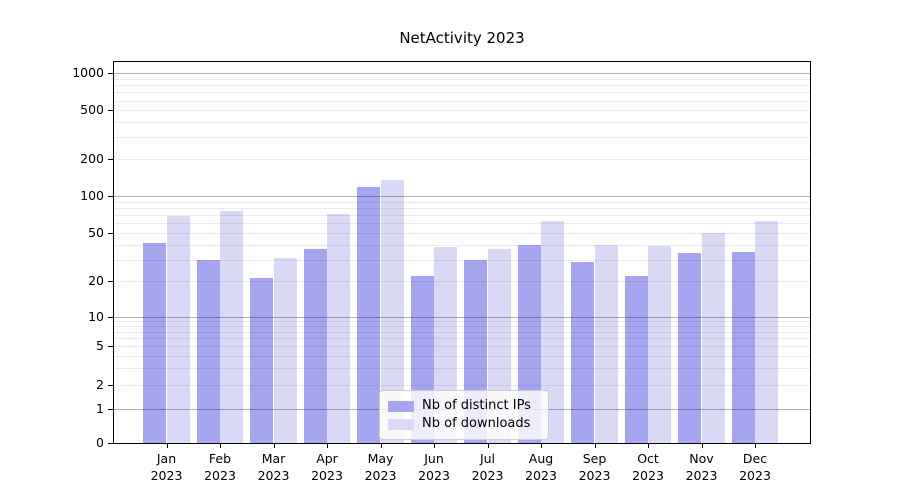 The height and width of the screenshot is (500, 900). Describe the element at coordinates (636, 359) in the screenshot. I see `bar-distinct-ips-oct` at that location.